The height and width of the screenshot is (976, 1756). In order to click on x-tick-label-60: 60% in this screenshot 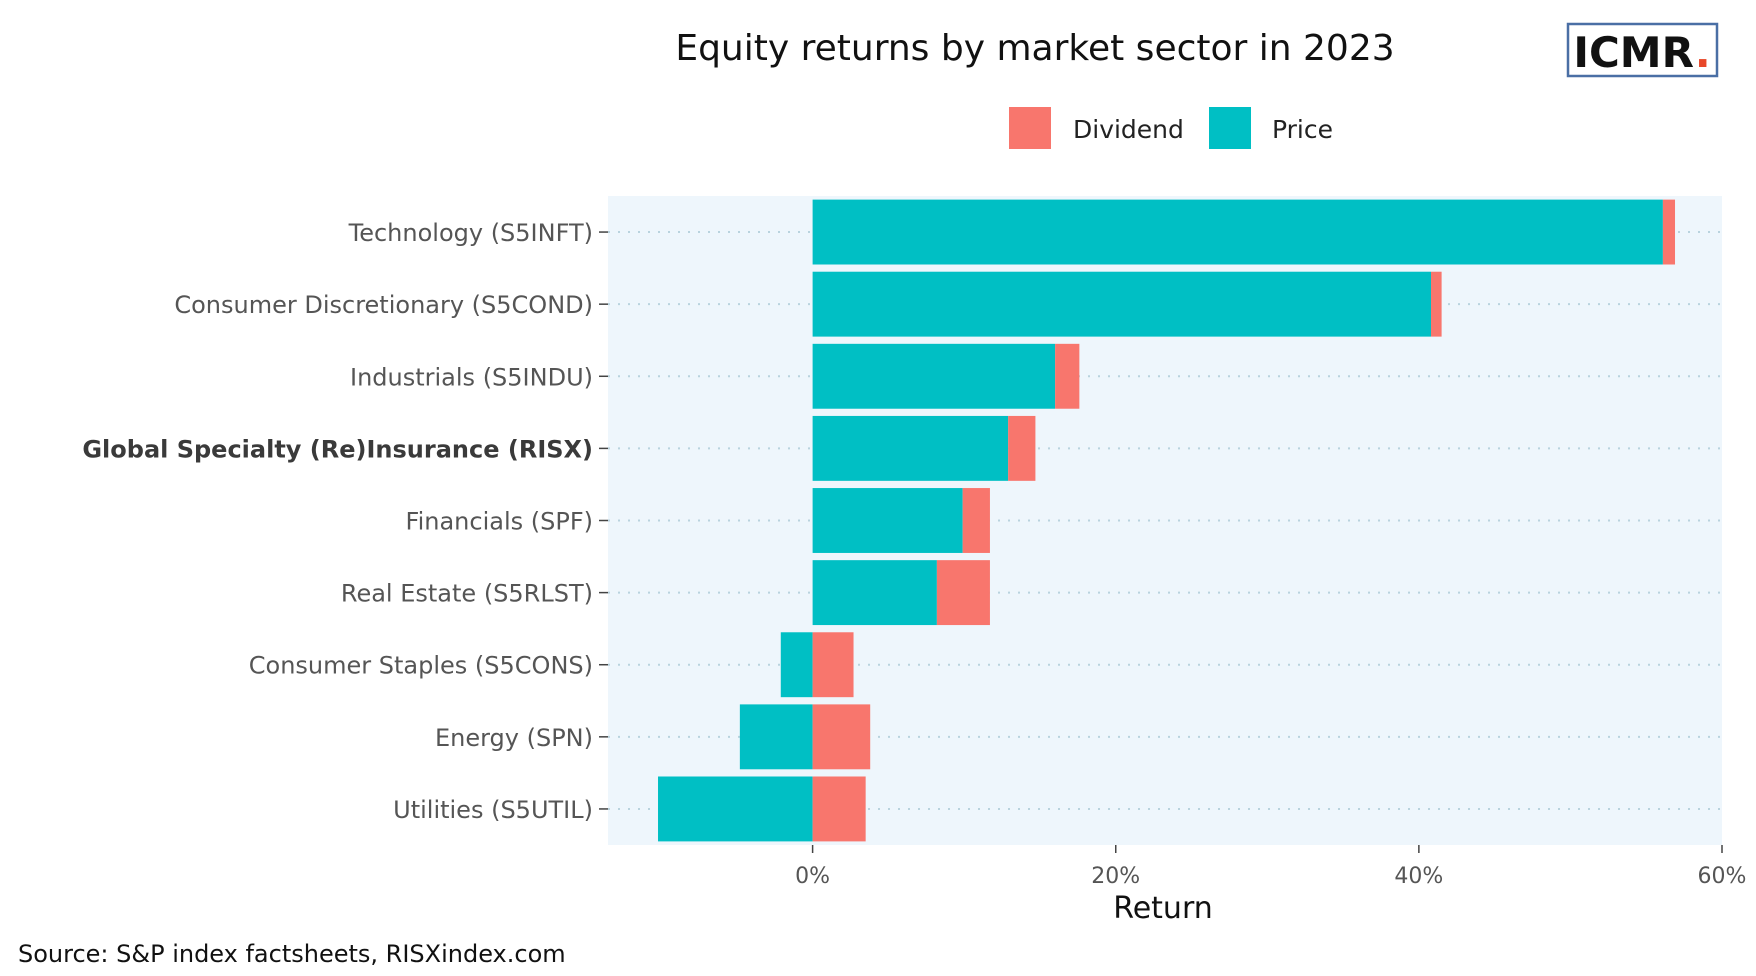, I will do `click(1722, 876)`.